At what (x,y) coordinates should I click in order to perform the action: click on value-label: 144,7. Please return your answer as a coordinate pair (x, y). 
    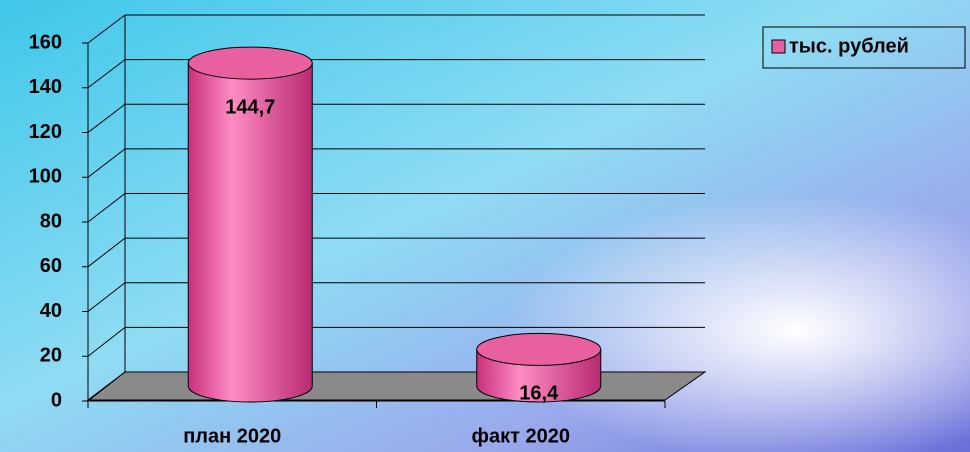
    Looking at the image, I should click on (250, 107).